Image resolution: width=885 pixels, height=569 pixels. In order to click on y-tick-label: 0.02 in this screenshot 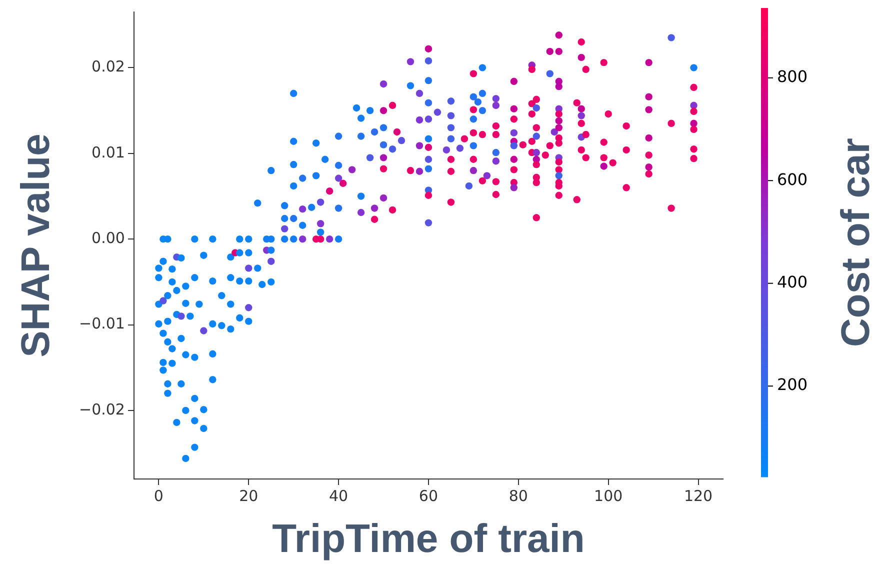, I will do `click(108, 67)`.